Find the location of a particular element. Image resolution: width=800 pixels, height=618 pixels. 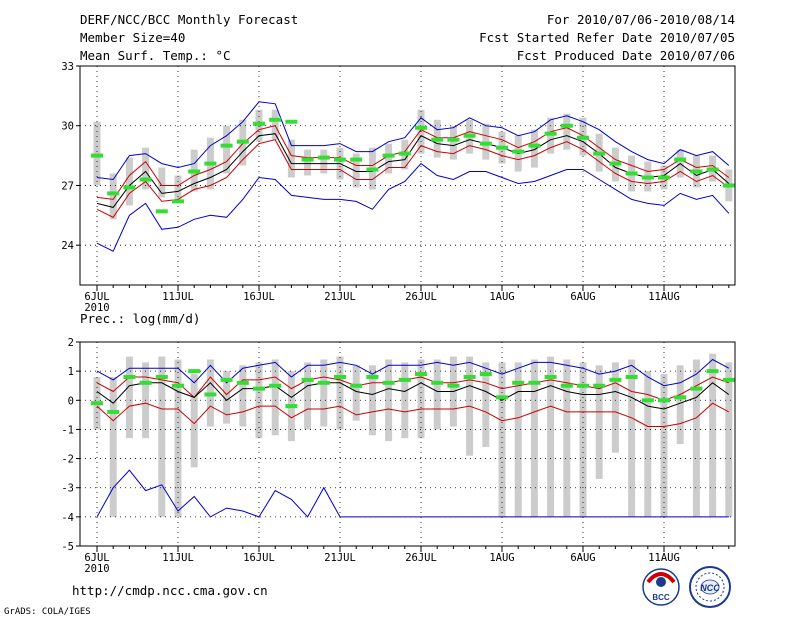

ncc-logo: NCC is located at coordinates (710, 587).